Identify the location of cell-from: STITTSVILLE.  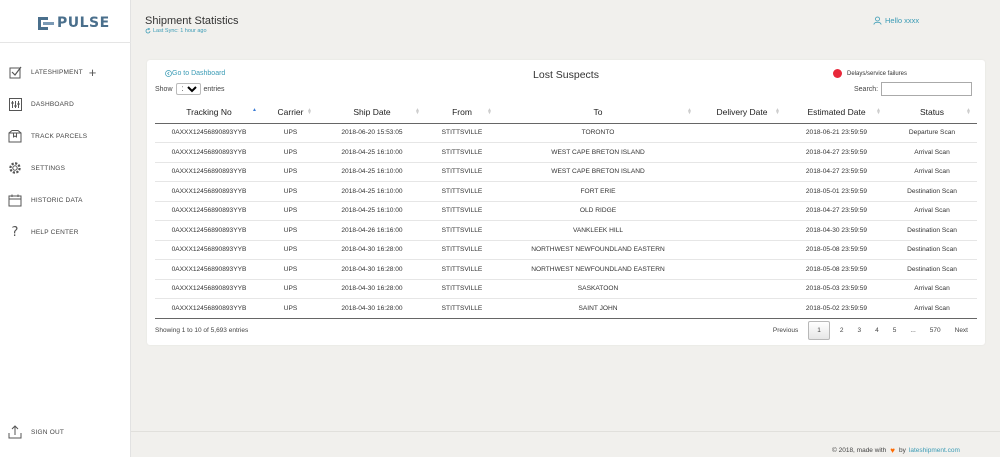
(462, 191).